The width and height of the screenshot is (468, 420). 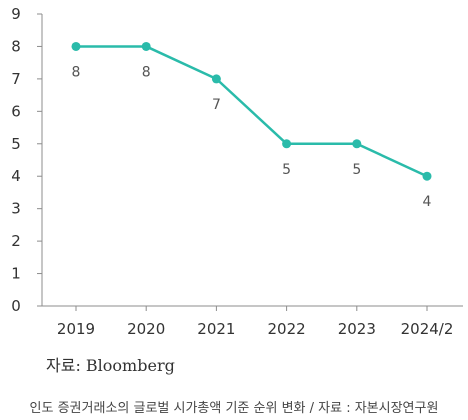 I want to click on x-axis-ticks: 2019 2020 2021 2022 2023 2024/2, so click(x=255, y=322).